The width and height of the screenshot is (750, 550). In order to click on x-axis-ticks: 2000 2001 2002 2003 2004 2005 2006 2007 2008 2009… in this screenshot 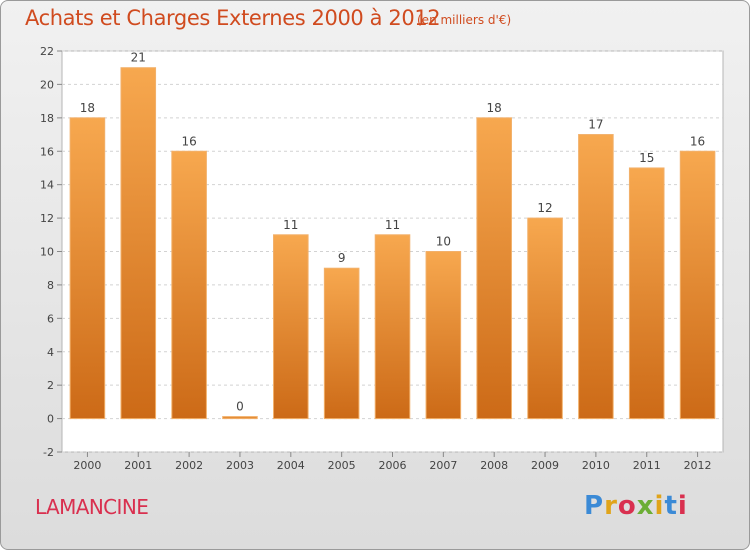, I will do `click(392, 462)`.